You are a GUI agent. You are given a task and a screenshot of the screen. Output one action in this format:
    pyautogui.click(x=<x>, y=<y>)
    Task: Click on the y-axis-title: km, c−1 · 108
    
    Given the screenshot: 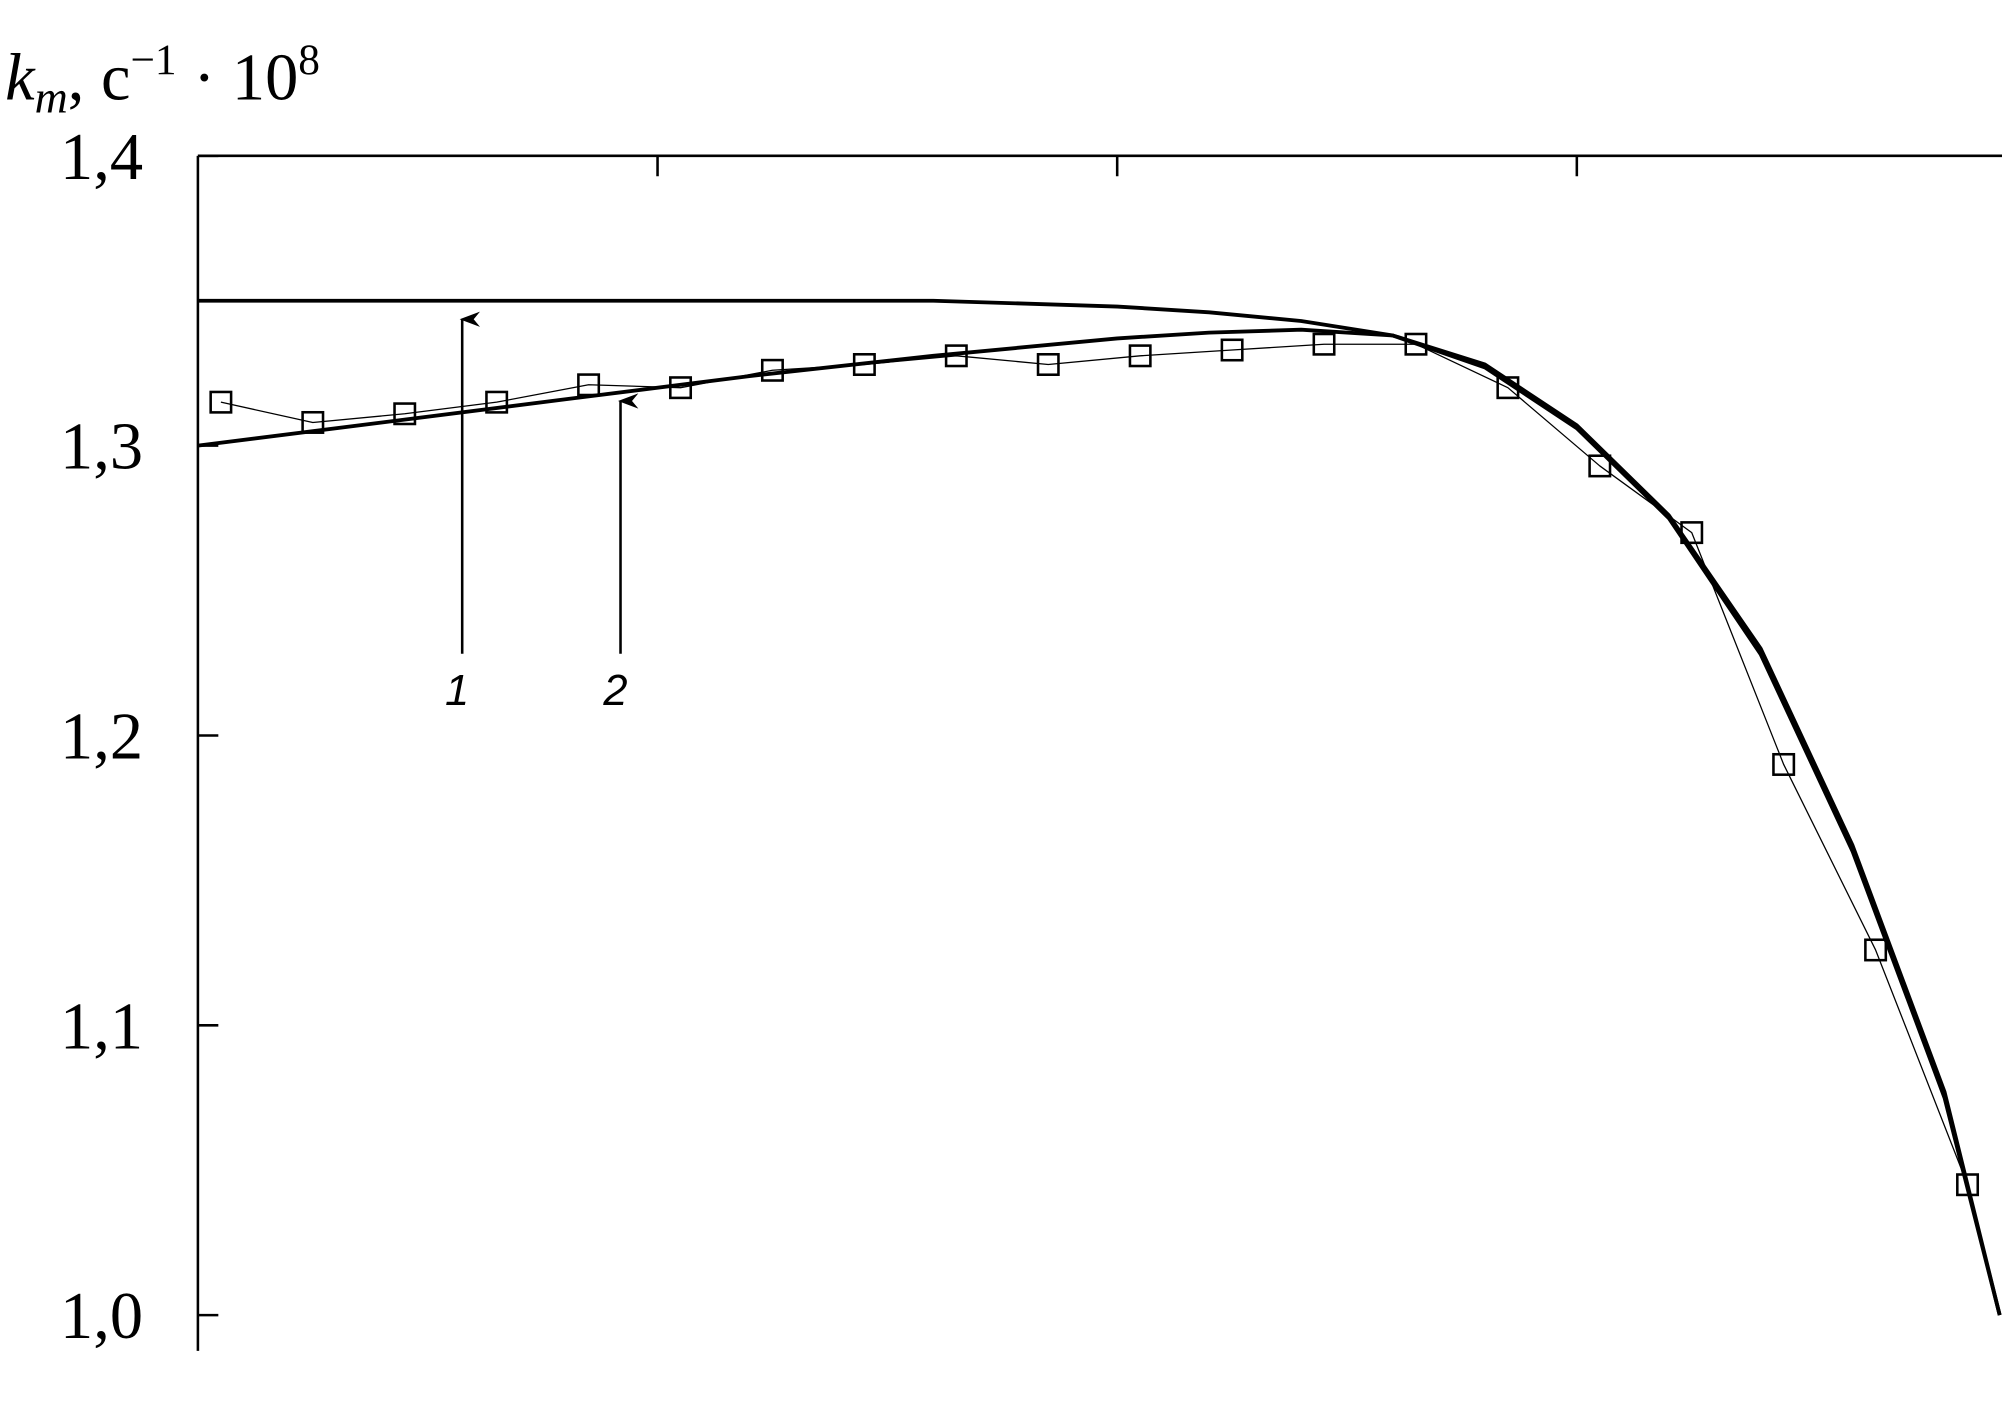 What is the action you would take?
    pyautogui.click(x=162, y=79)
    